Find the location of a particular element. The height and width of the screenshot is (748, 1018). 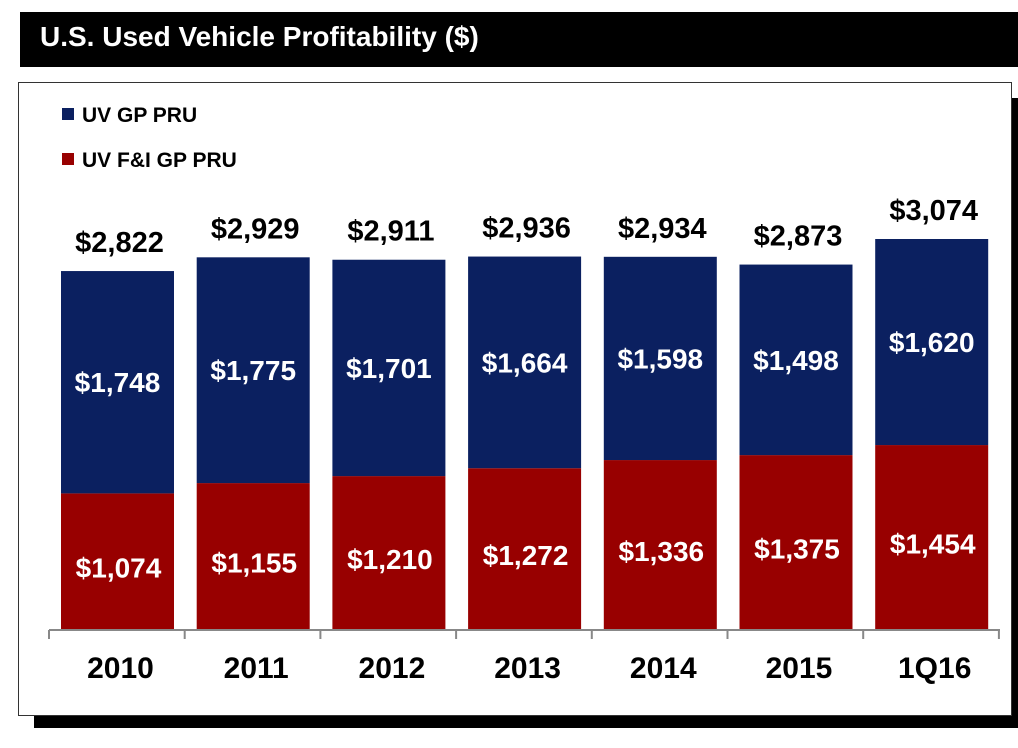

bar-uv-fi-2013 is located at coordinates (525, 549).